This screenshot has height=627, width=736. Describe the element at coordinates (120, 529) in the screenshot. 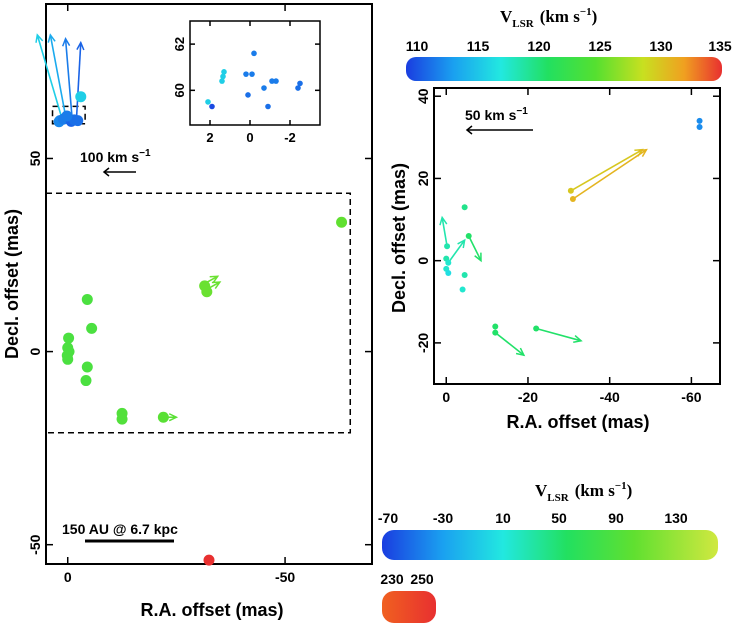

I see `left-size-scale-label: 150 AU @ 6.7 kpc` at that location.